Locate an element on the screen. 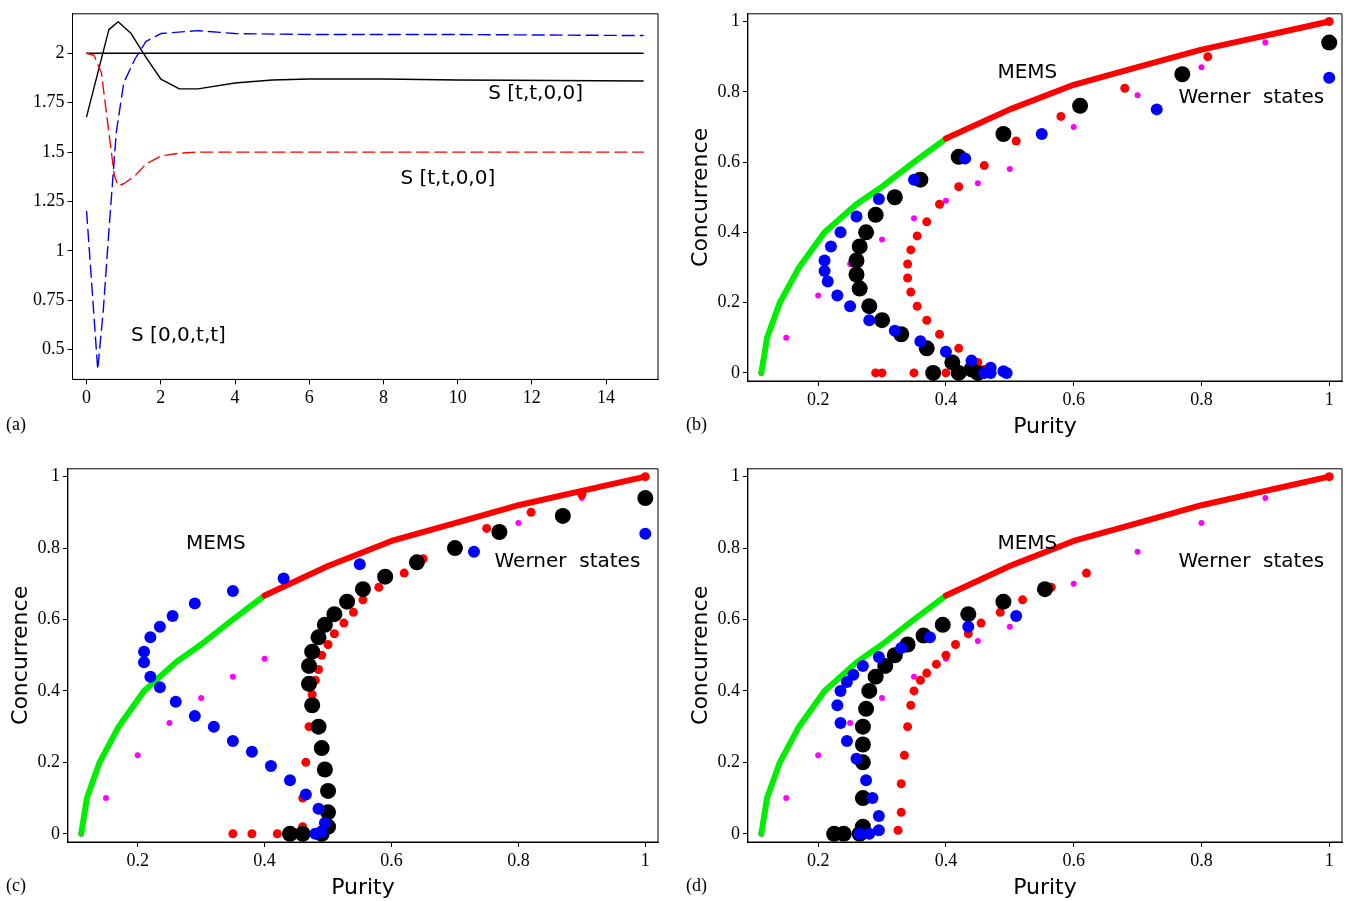 The width and height of the screenshot is (1364, 901). text: (a) is located at coordinates (16, 424).